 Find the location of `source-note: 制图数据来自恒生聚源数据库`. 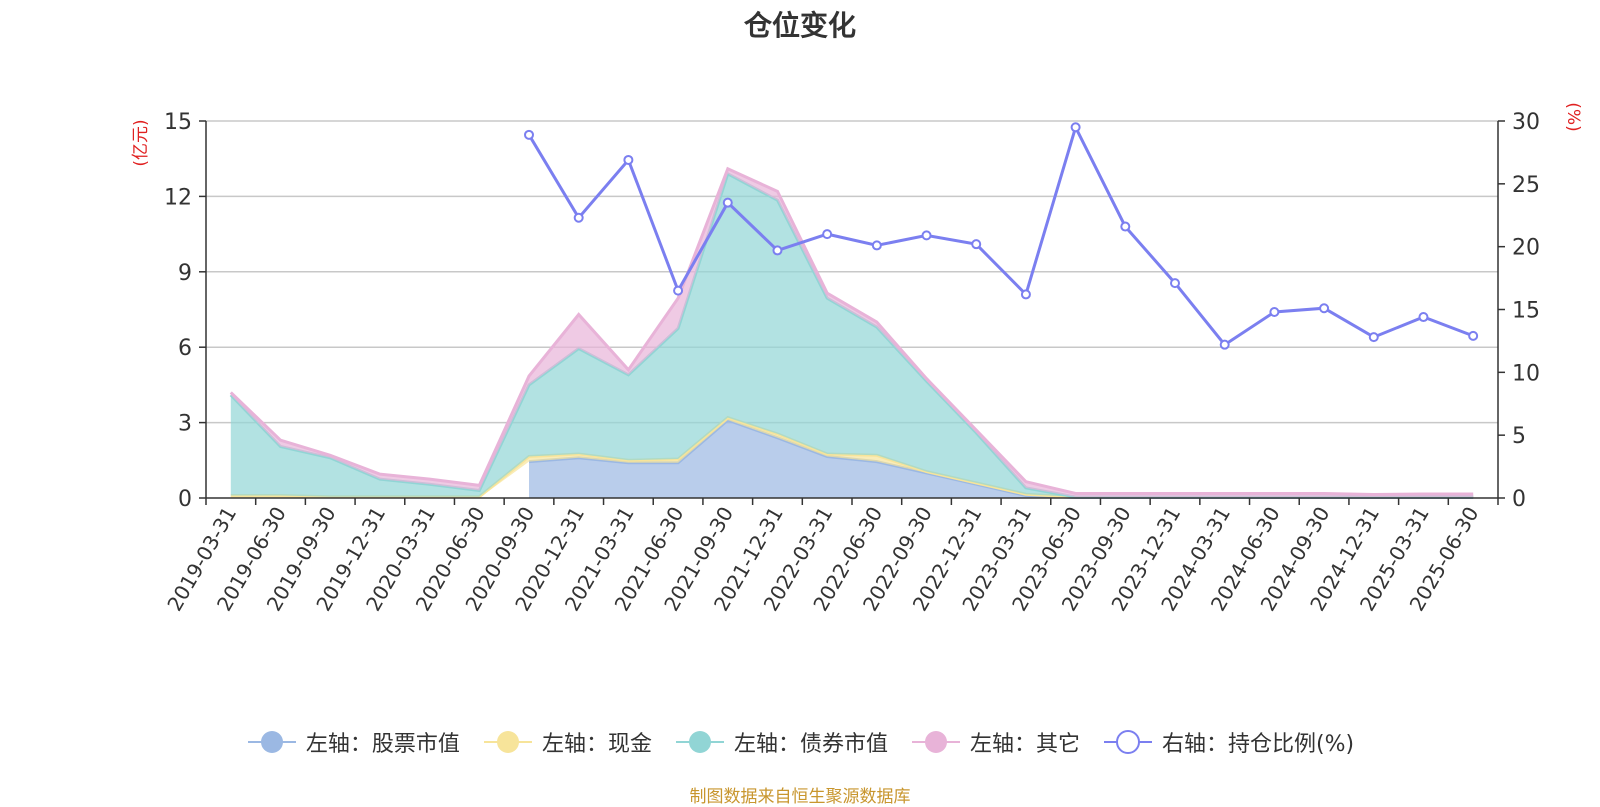

source-note: 制图数据来自恒生聚源数据库 is located at coordinates (800, 797).